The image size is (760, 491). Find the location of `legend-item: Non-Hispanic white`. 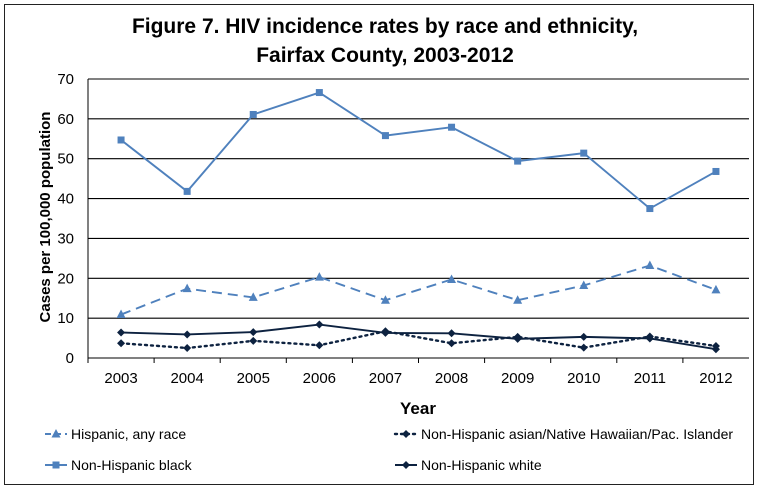

legend-item: Non-Hispanic white is located at coordinates (468, 465).